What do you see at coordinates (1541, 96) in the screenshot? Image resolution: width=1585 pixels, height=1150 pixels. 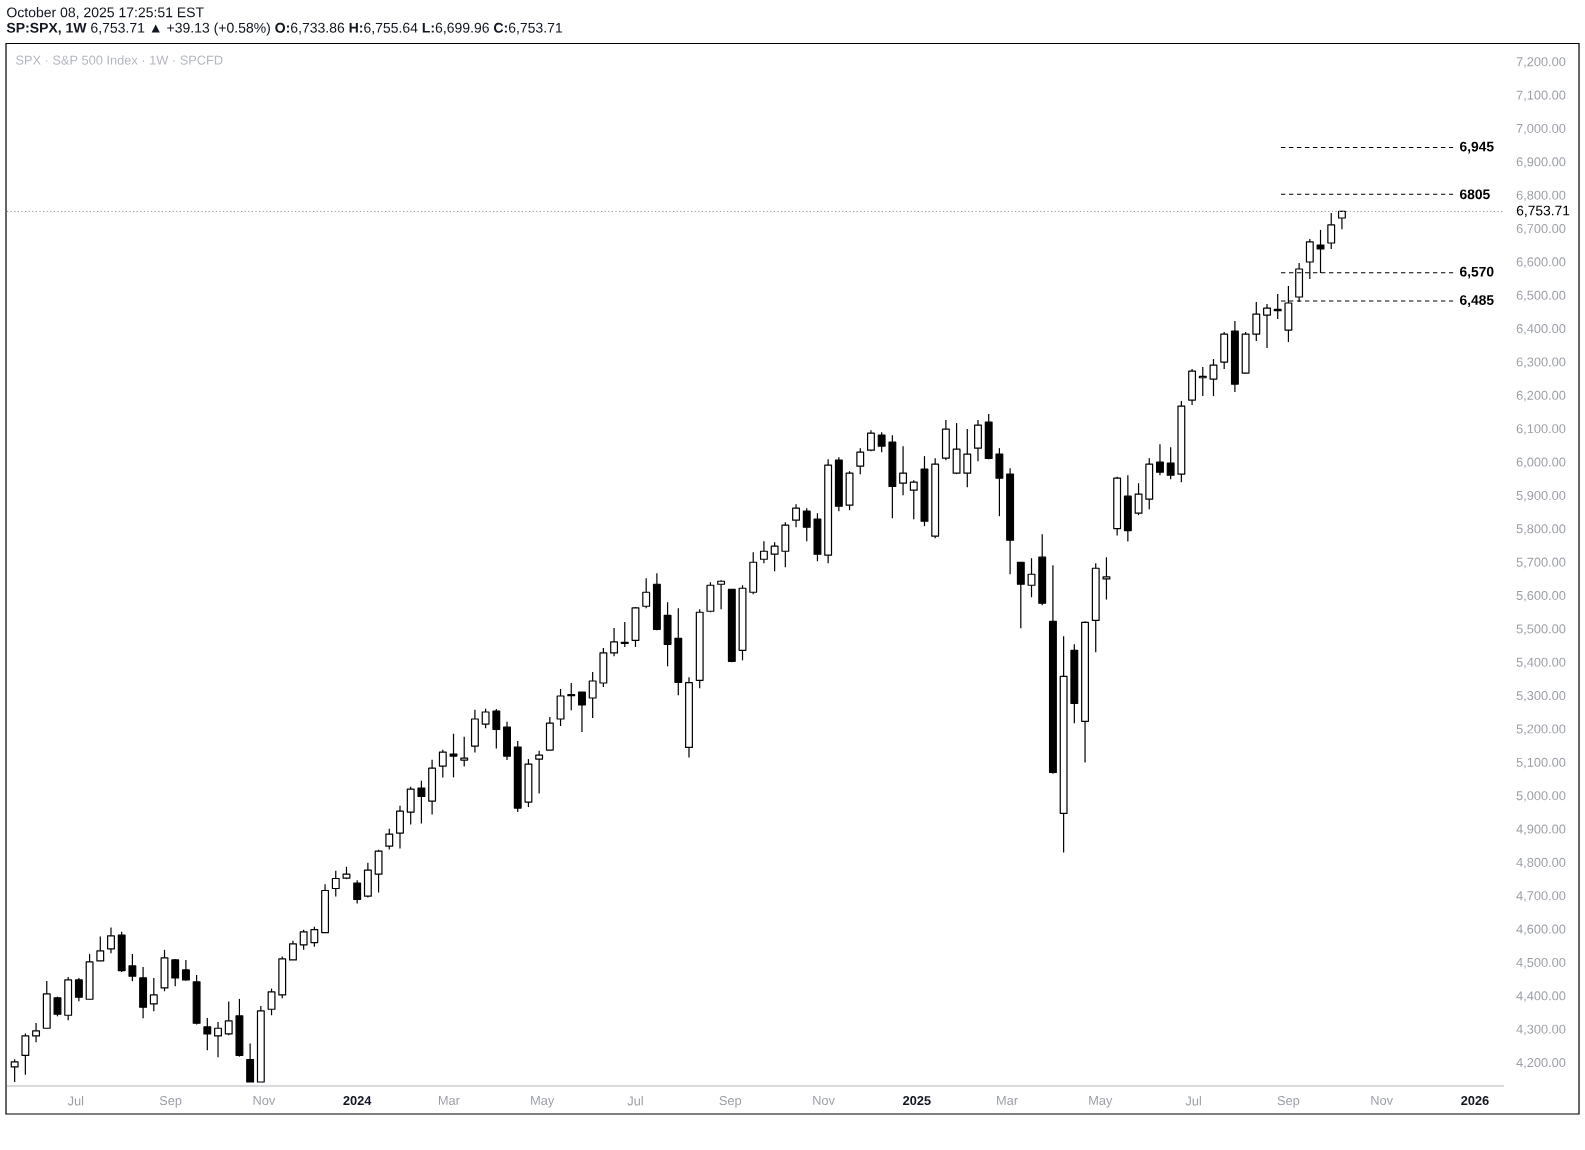 I see `y-tick-label: 7,100.00` at bounding box center [1541, 96].